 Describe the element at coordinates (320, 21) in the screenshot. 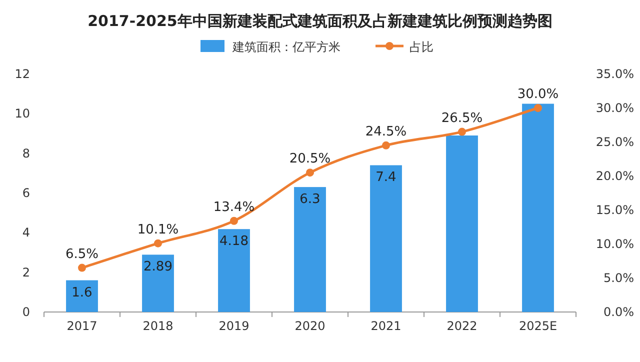

I see `chart-title: 2017-2025年中国新建装配式建筑面积及占新建建筑比例预测趋势图` at that location.